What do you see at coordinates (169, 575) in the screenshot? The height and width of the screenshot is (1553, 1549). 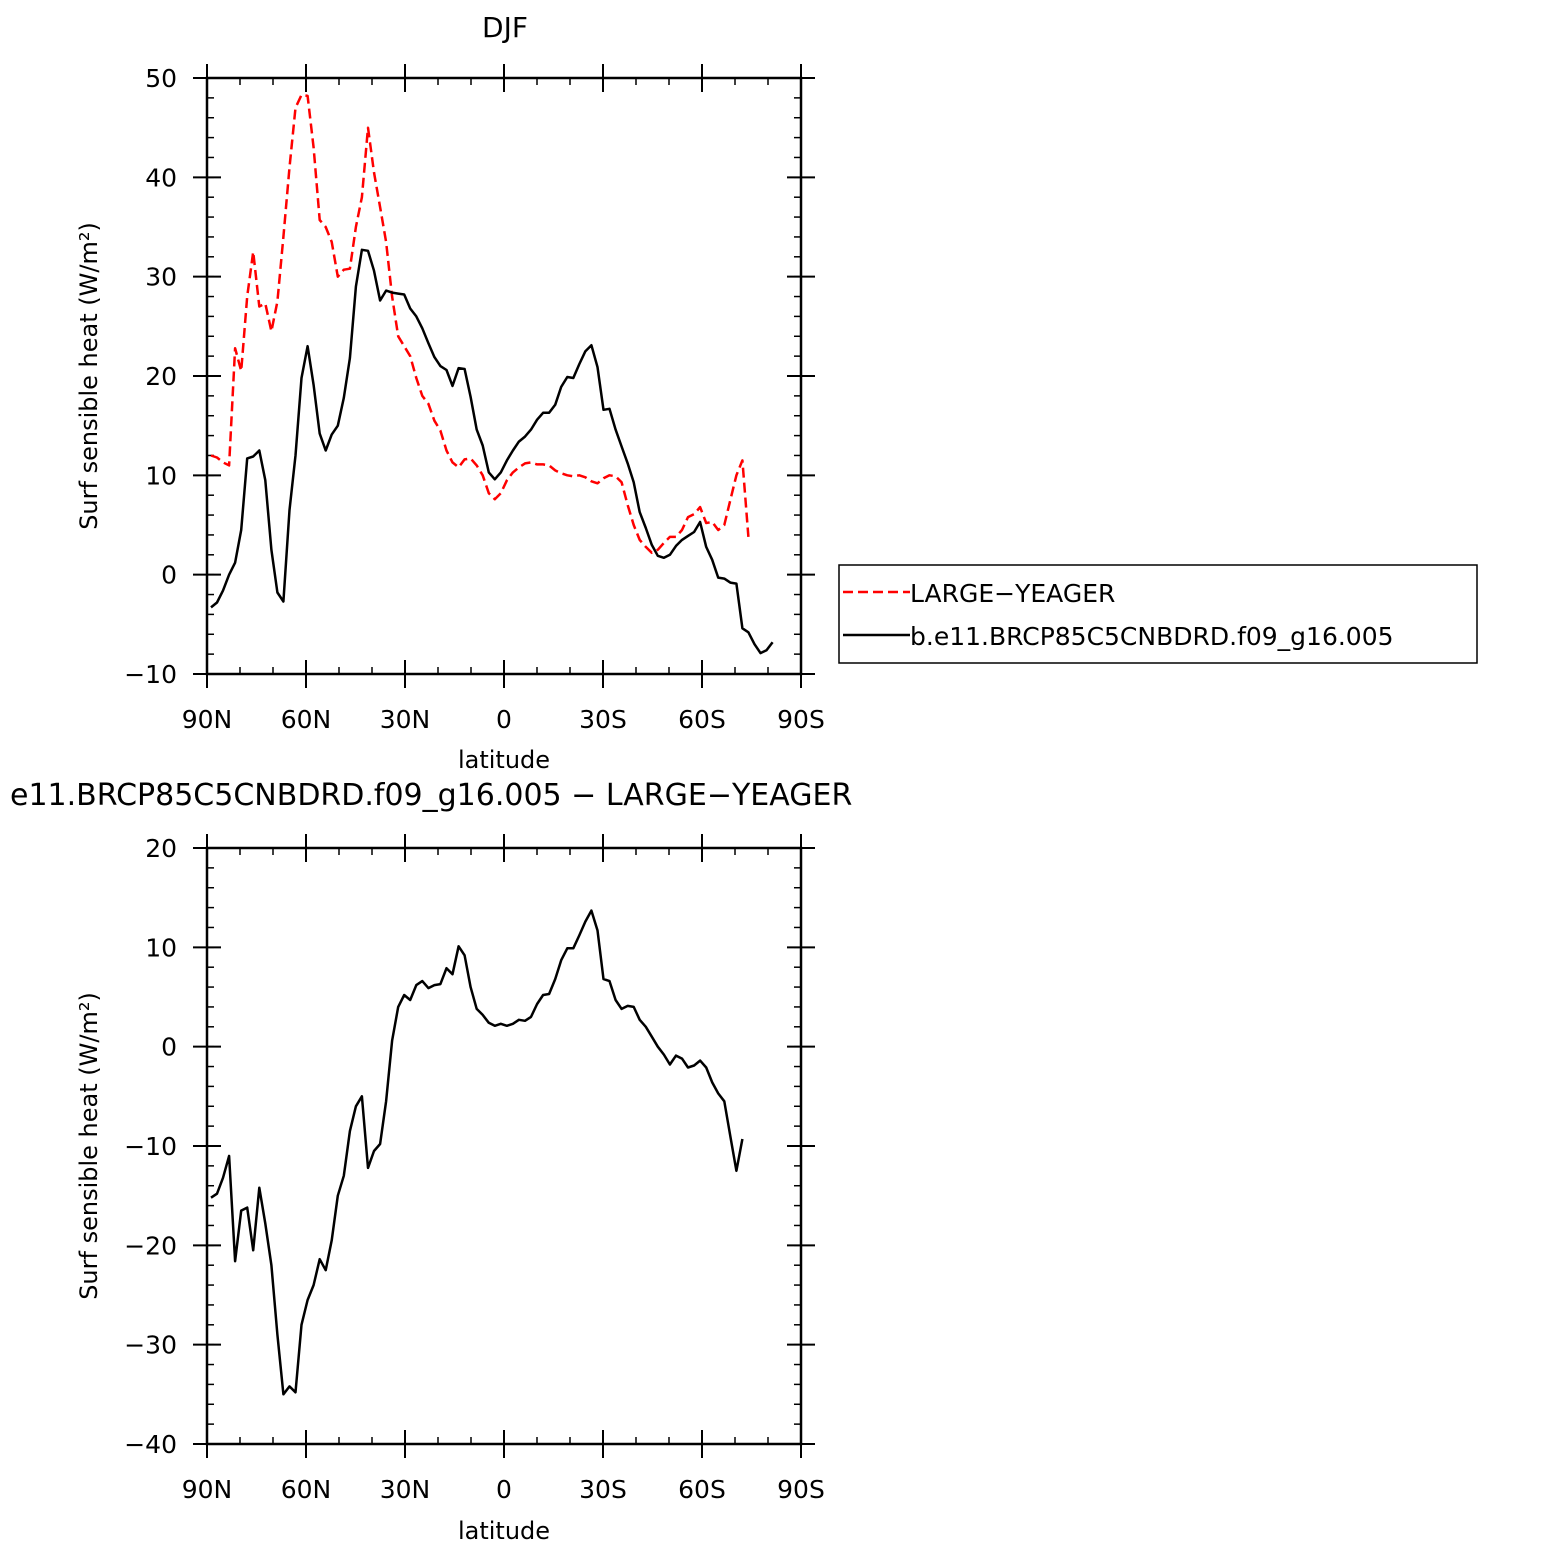 I see `panel1-y-tick-label: 0` at bounding box center [169, 575].